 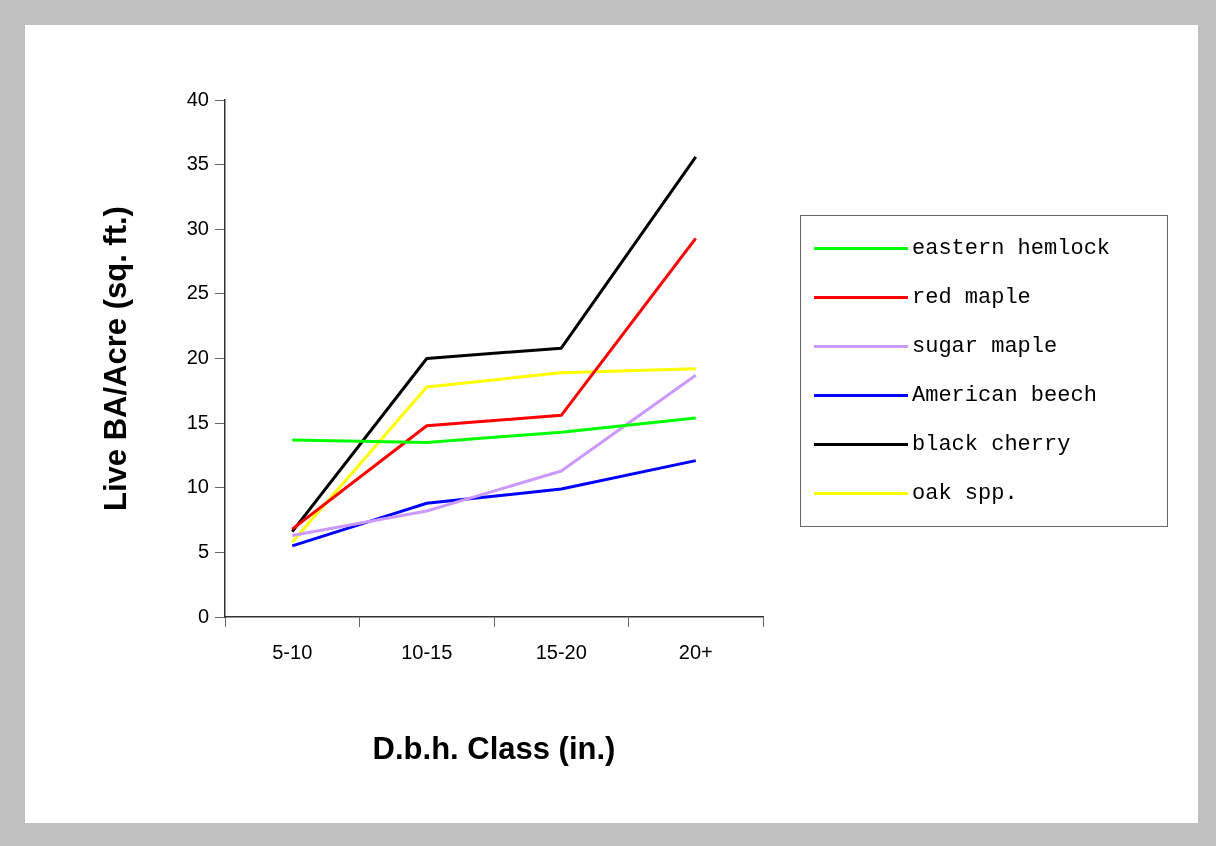 I want to click on y-tick-label: 0, so click(x=203, y=615).